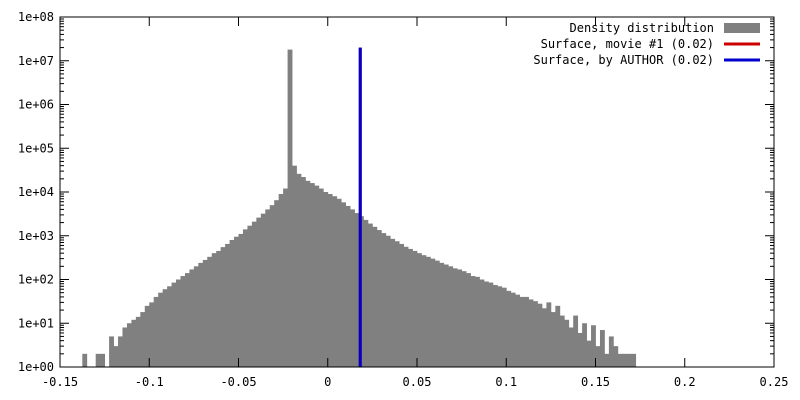  Describe the element at coordinates (36, 323) in the screenshot. I see `y-tick-label: 1e+01` at that location.